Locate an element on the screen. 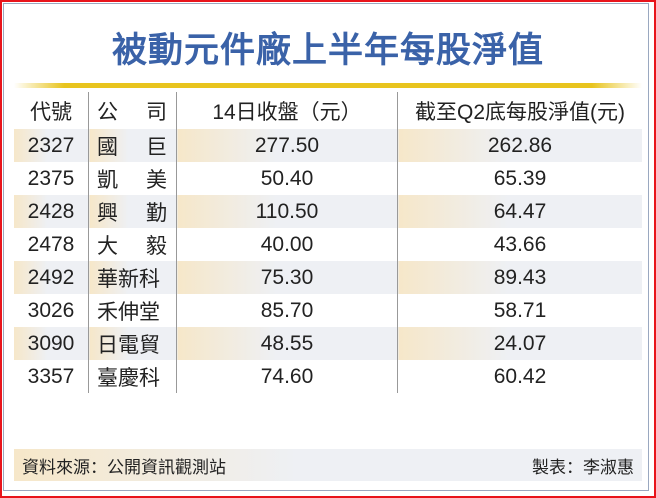 Image resolution: width=656 pixels, height=498 pixels. cell-company: 大毅 is located at coordinates (132, 244).